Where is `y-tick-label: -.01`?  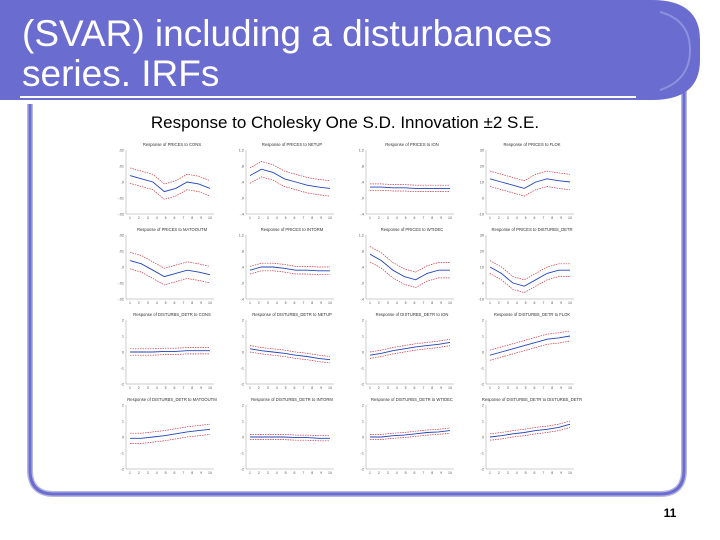 y-tick-label: -.01 is located at coordinates (120, 284).